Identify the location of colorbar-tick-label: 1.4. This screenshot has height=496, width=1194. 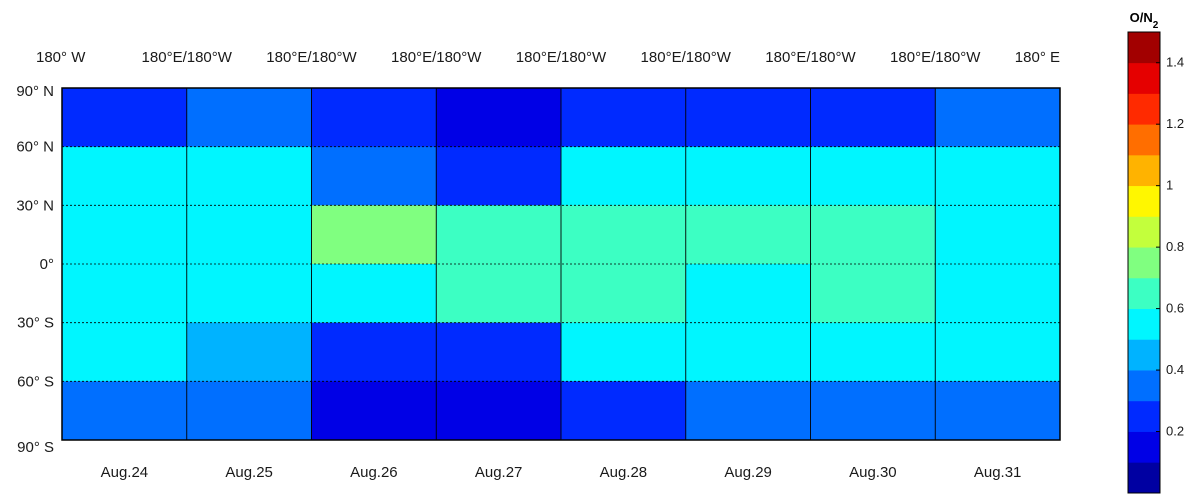
(1175, 62).